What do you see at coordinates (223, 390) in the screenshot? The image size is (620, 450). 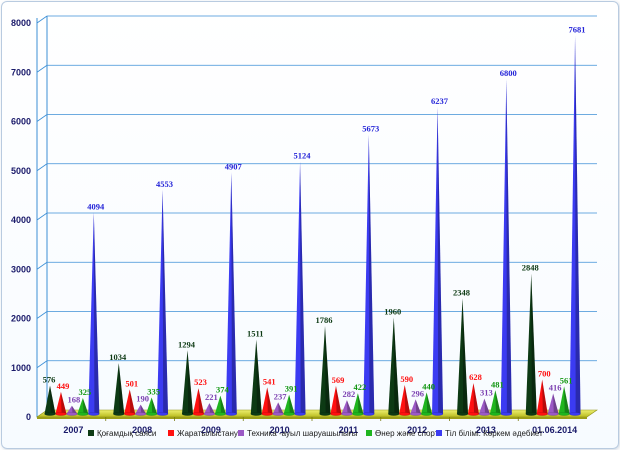 I see `data-label: 374` at bounding box center [223, 390].